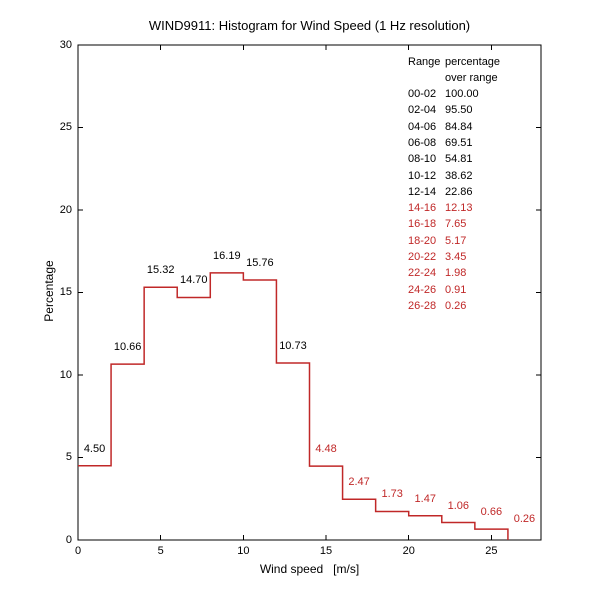 This screenshot has width=600, height=610. I want to click on table-row: 16-18 7.65, so click(437, 224).